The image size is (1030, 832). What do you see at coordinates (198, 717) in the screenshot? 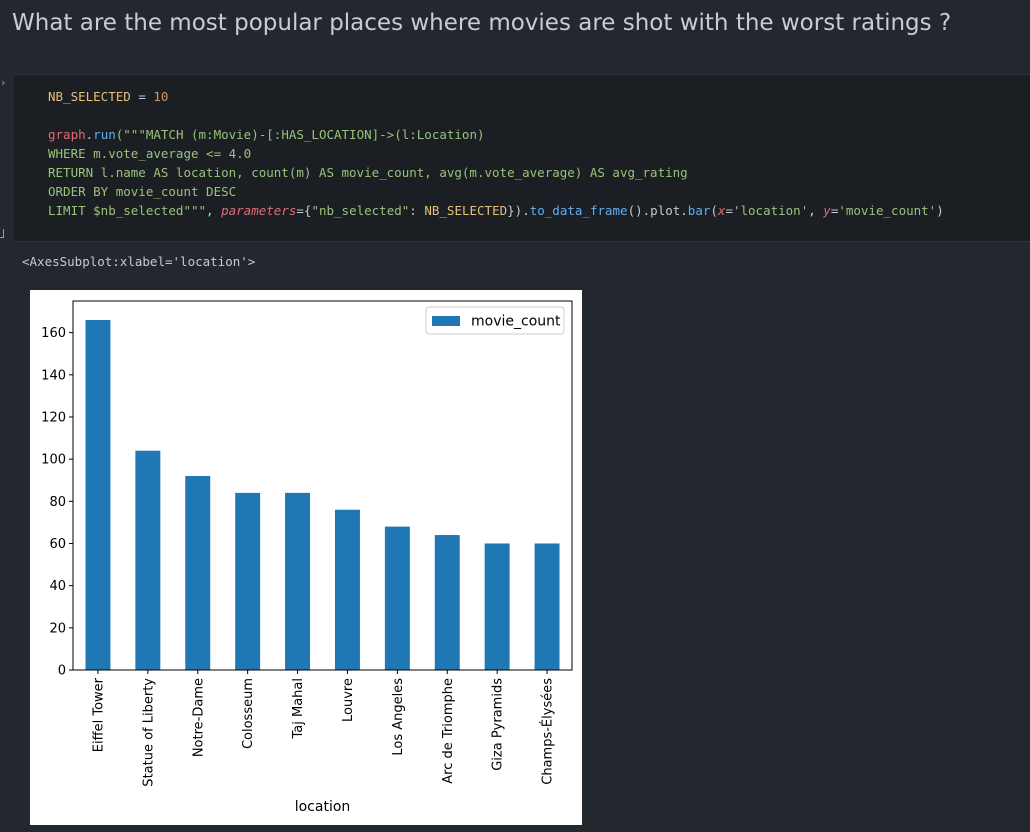
I see `x-tick-label-2: Notre-Dame` at bounding box center [198, 717].